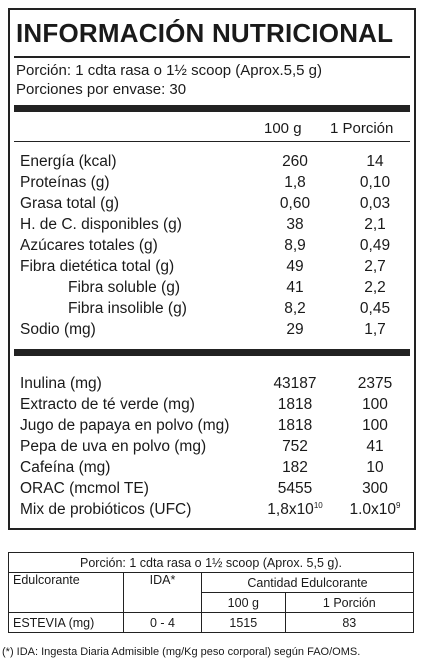  I want to click on nutrient-name: Fibra soluble (g), so click(124, 287).